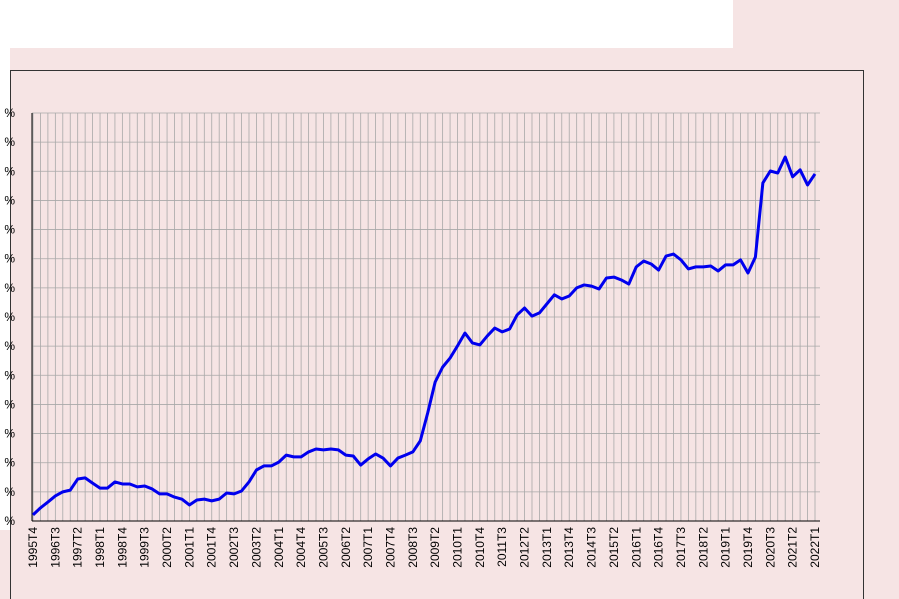  I want to click on x-tick-label: 2013T4, so click(569, 547).